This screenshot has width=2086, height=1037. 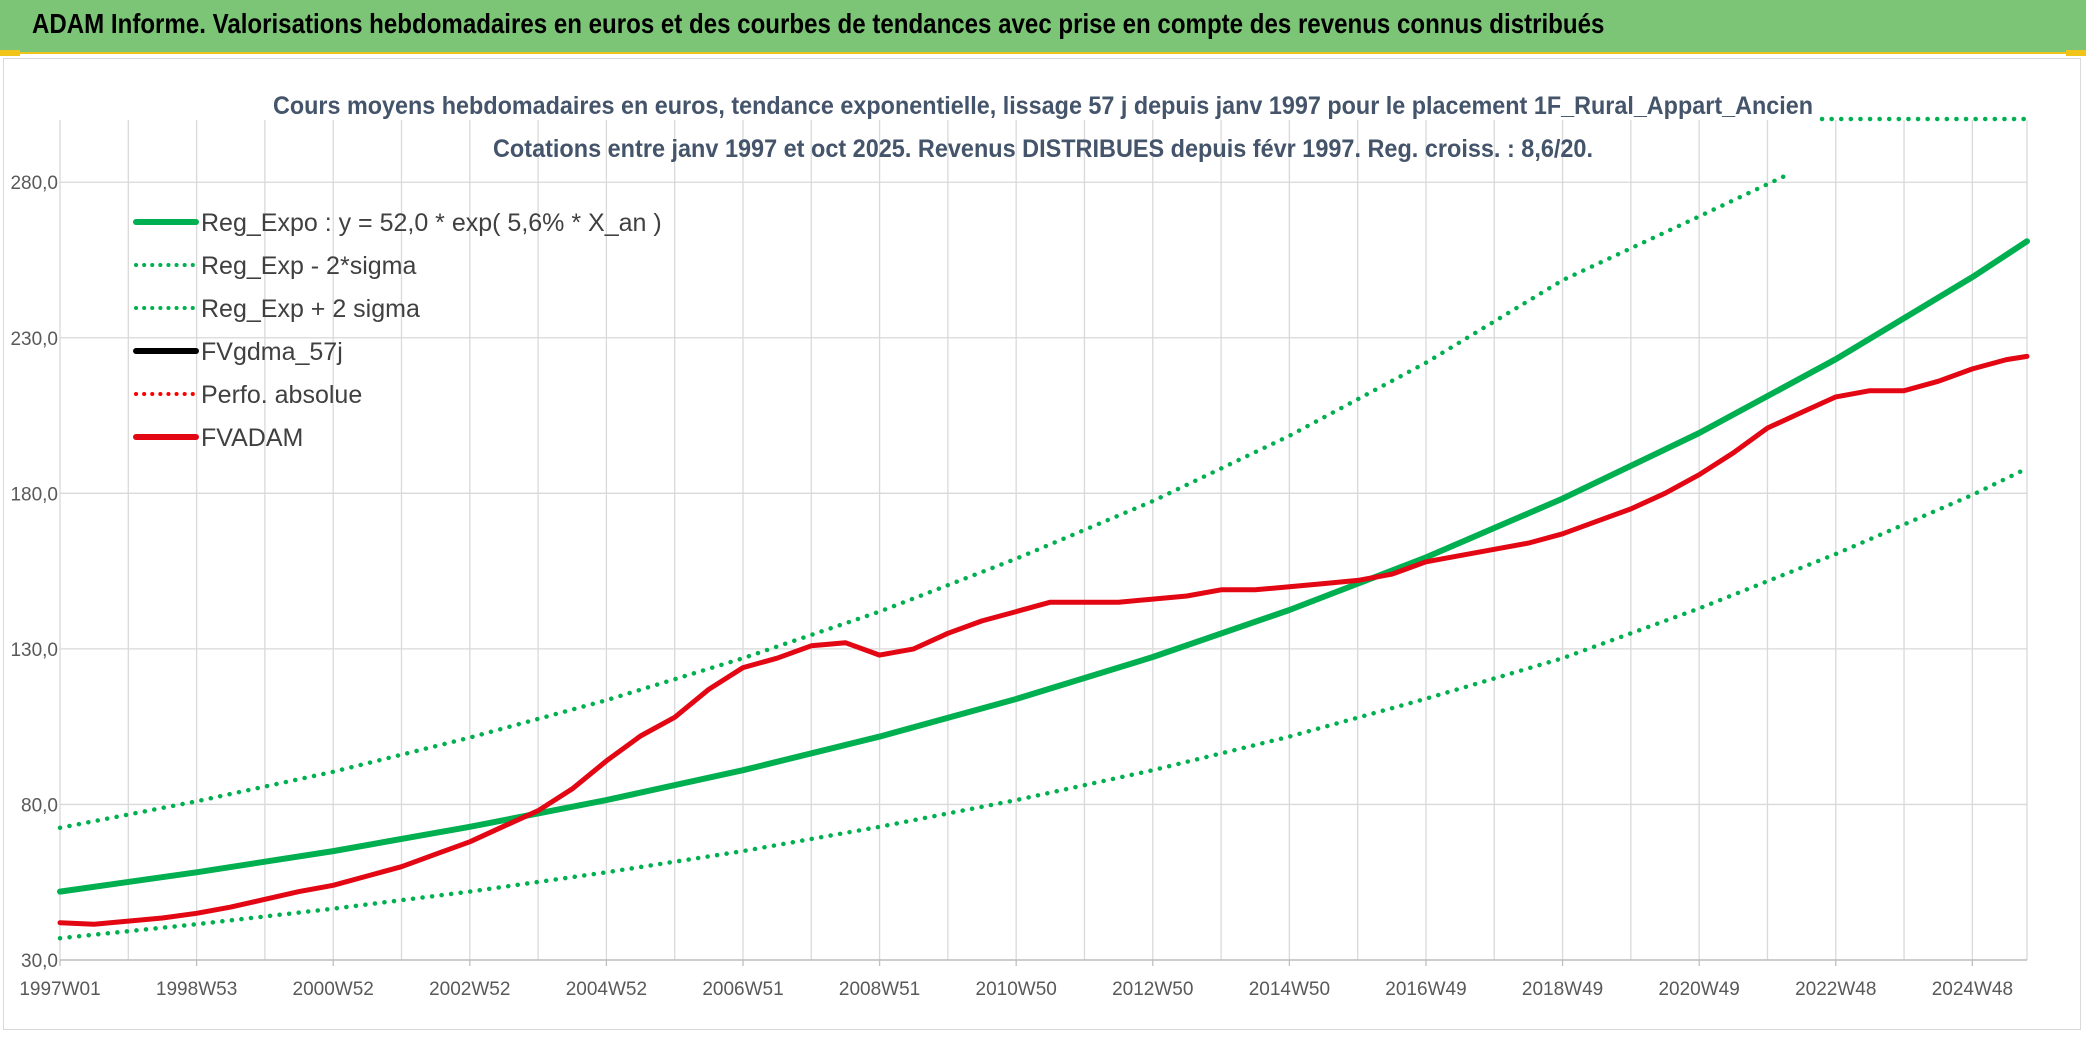 What do you see at coordinates (1562, 989) in the screenshot?
I see `x-tick-label: 2018W49` at bounding box center [1562, 989].